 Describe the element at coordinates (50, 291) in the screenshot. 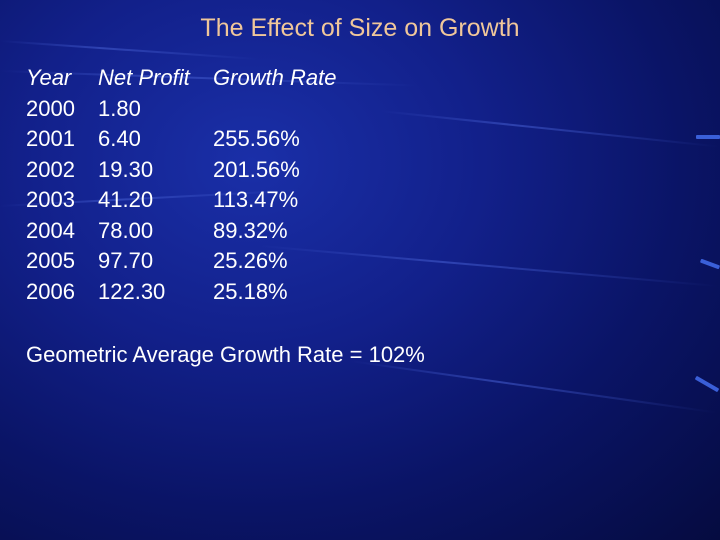

I see `row-year: 2006` at that location.